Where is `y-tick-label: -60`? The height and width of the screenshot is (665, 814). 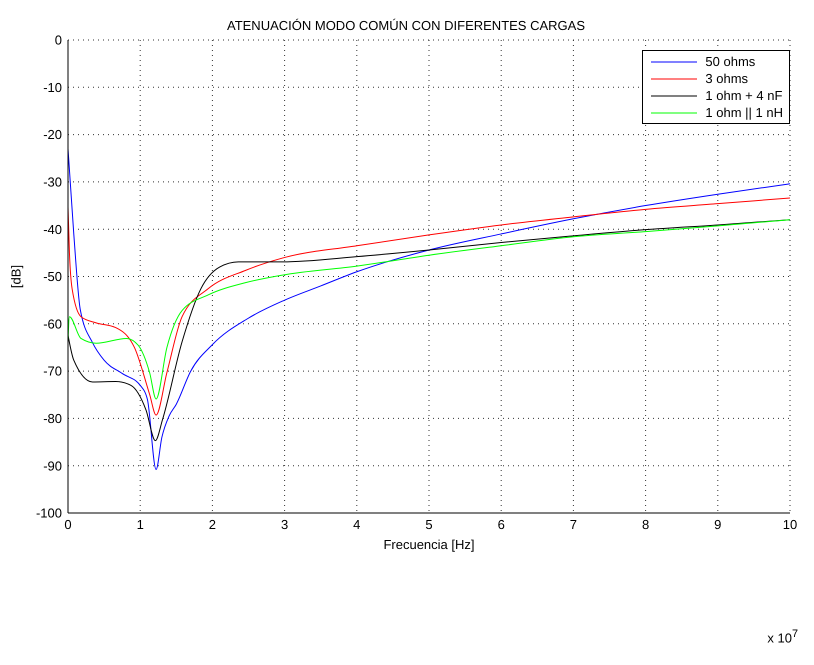 y-tick-label: -60 is located at coordinates (52, 324).